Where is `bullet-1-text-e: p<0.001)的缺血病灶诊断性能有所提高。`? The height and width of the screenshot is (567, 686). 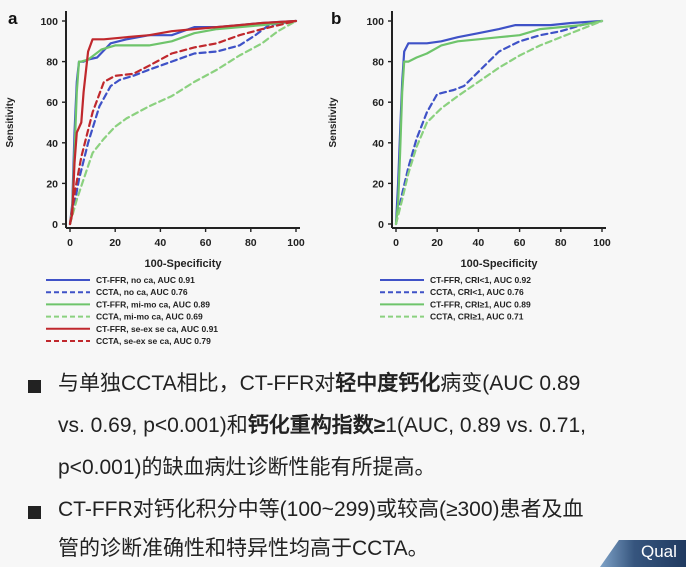
bullet-1-text-e: p<0.001)的缺血病灶诊断性能有所提高。 is located at coordinates (247, 467).